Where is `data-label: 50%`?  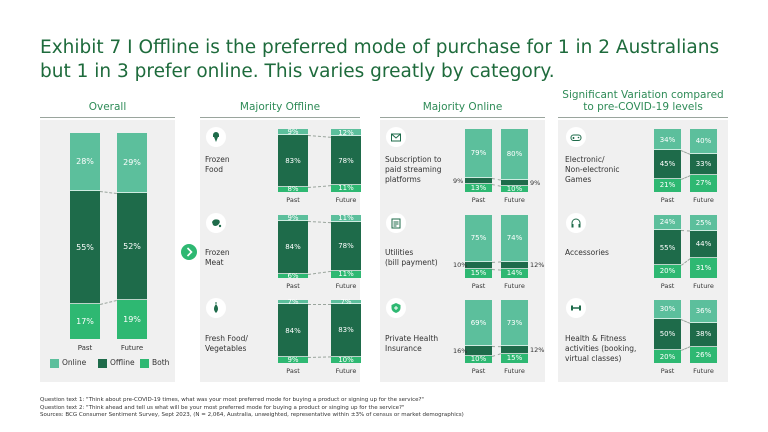 data-label: 50% is located at coordinates (667, 334).